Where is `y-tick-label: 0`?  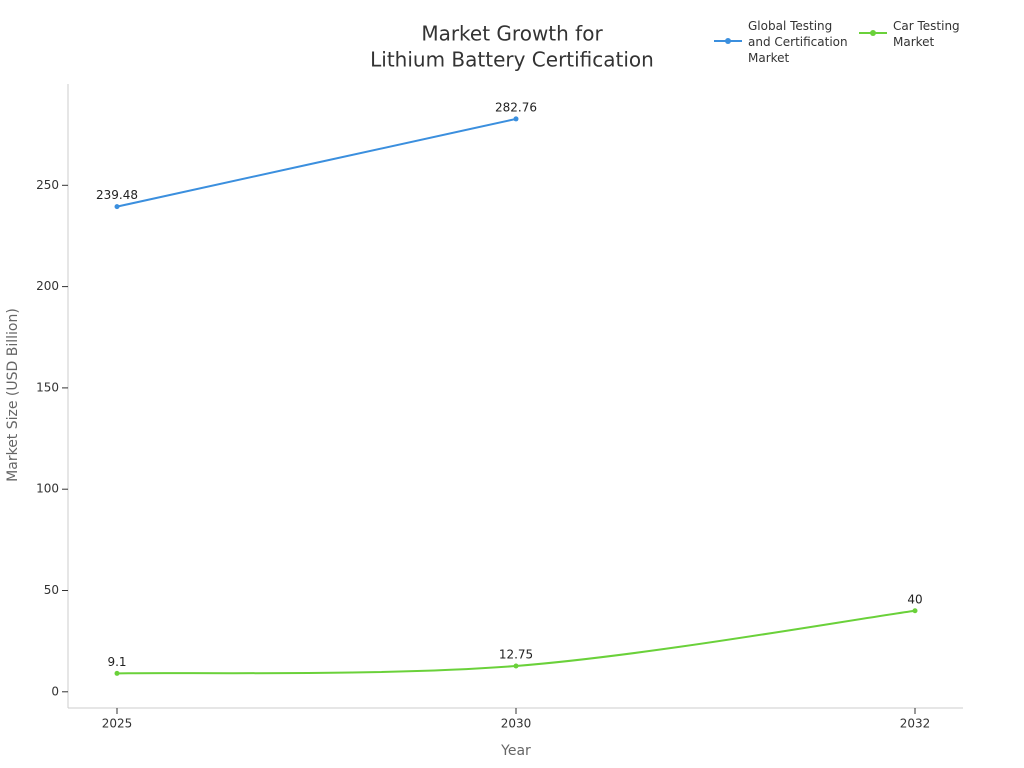
y-tick-label: 0 is located at coordinates (55, 691).